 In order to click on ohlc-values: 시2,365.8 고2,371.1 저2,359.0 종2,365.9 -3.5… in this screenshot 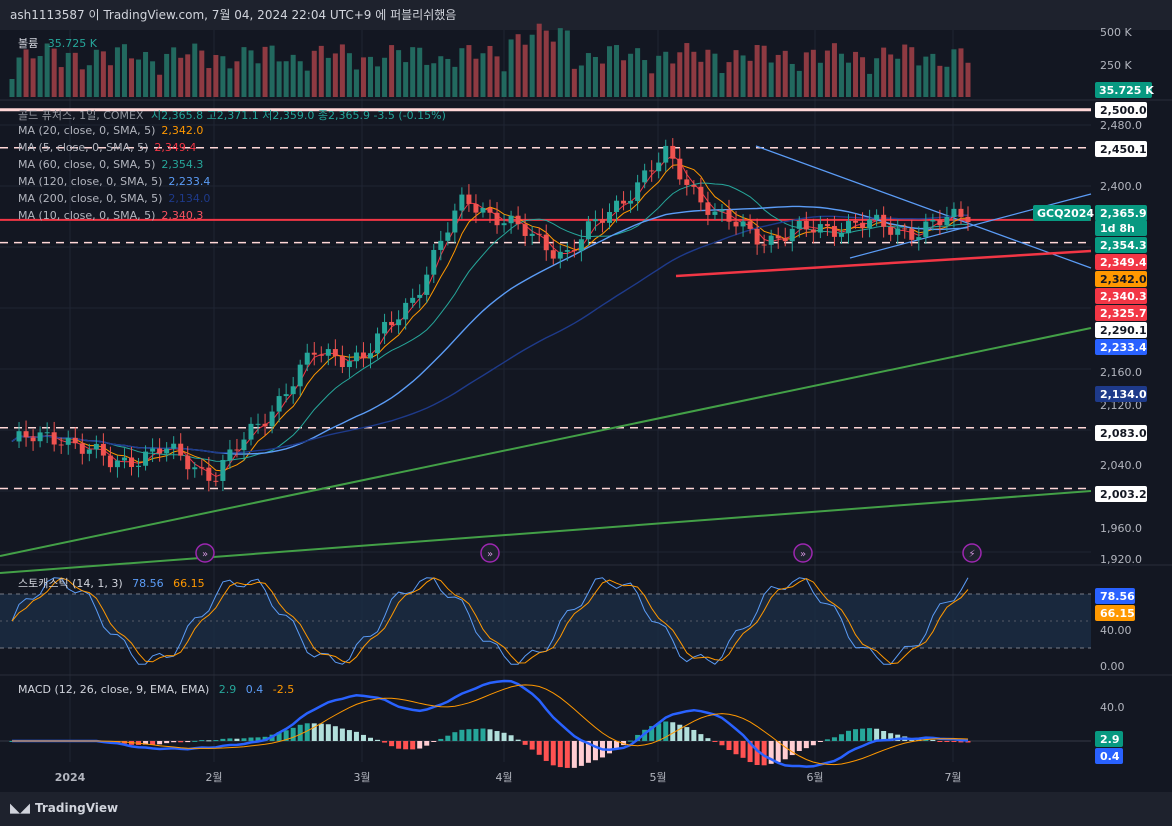, I will do `click(298, 115)`.